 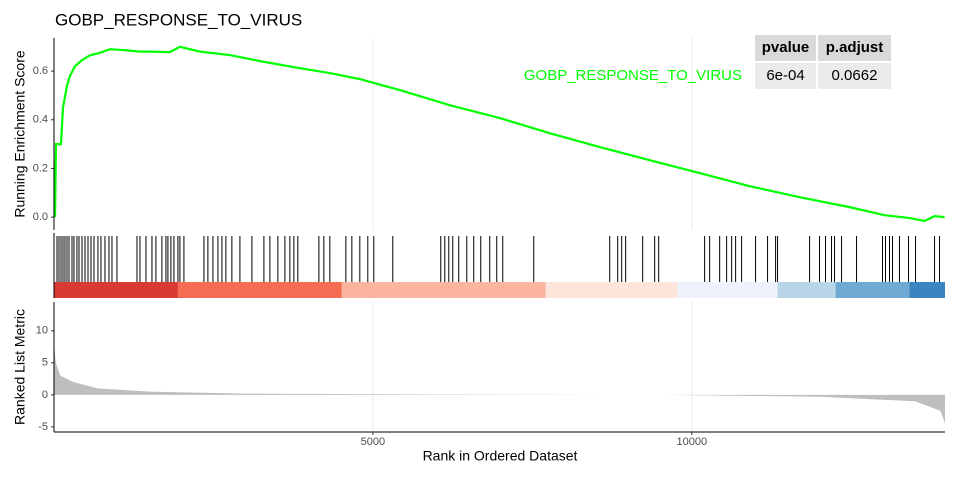 What do you see at coordinates (43, 427) in the screenshot?
I see `y-tick-label: -5` at bounding box center [43, 427].